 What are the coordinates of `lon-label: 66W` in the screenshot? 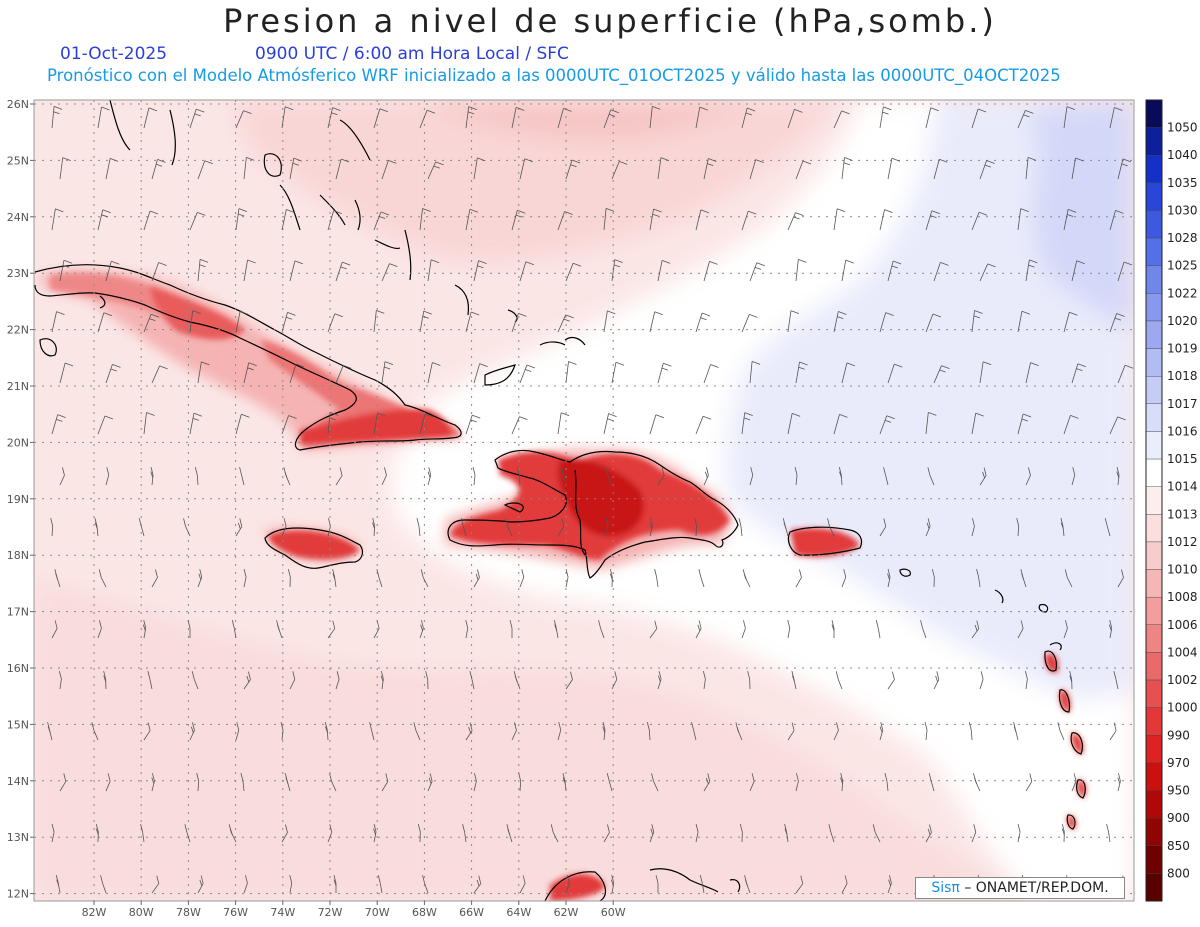 It's located at (471, 912).